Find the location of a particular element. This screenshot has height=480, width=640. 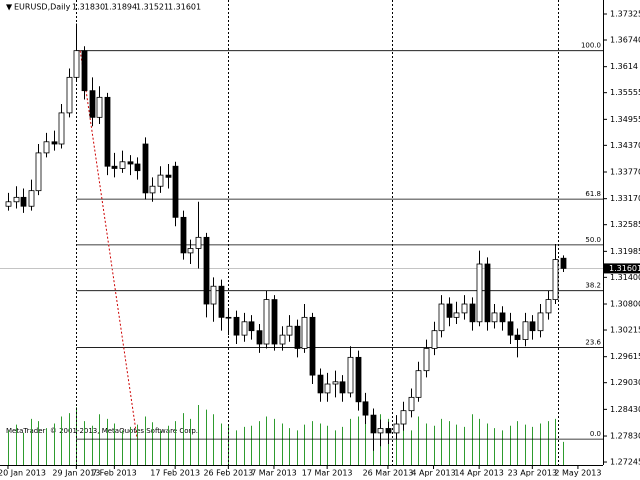

x-tick-label: 26 Mar 2013 is located at coordinates (388, 473).